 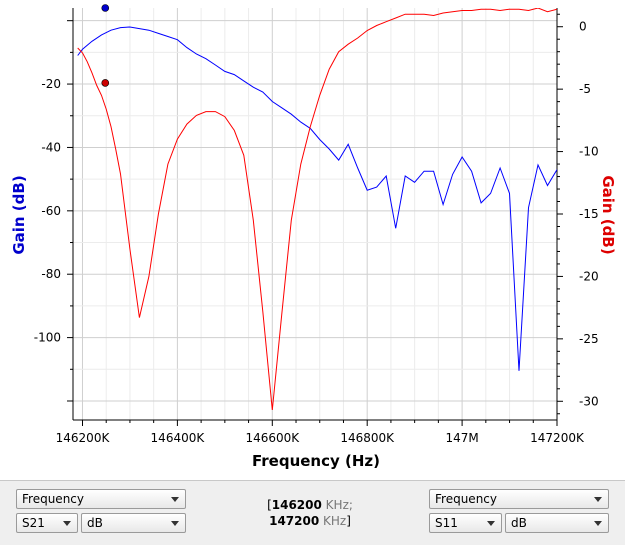 I want to click on range-start: 146200, so click(x=296, y=505).